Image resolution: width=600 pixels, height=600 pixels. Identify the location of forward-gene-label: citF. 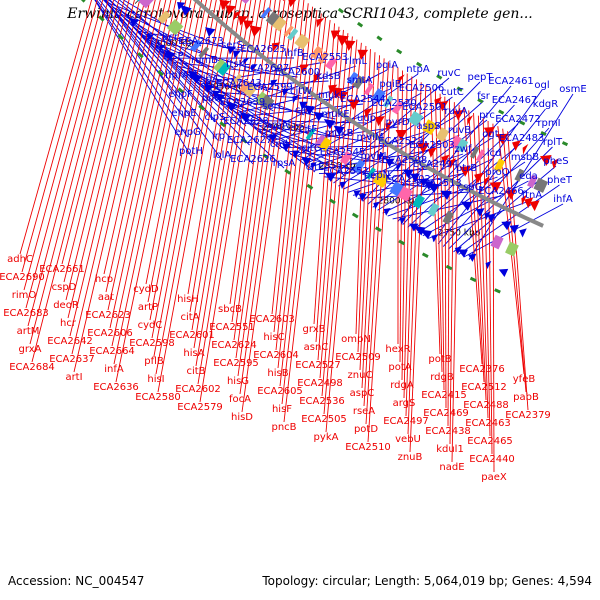
(308, 129).